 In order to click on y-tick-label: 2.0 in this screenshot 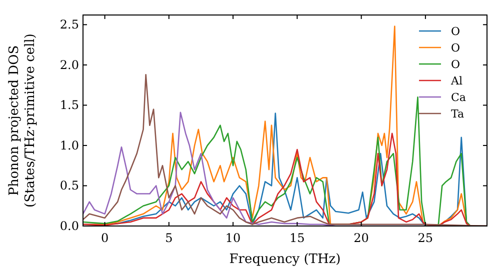, I will do `click(69, 65)`.